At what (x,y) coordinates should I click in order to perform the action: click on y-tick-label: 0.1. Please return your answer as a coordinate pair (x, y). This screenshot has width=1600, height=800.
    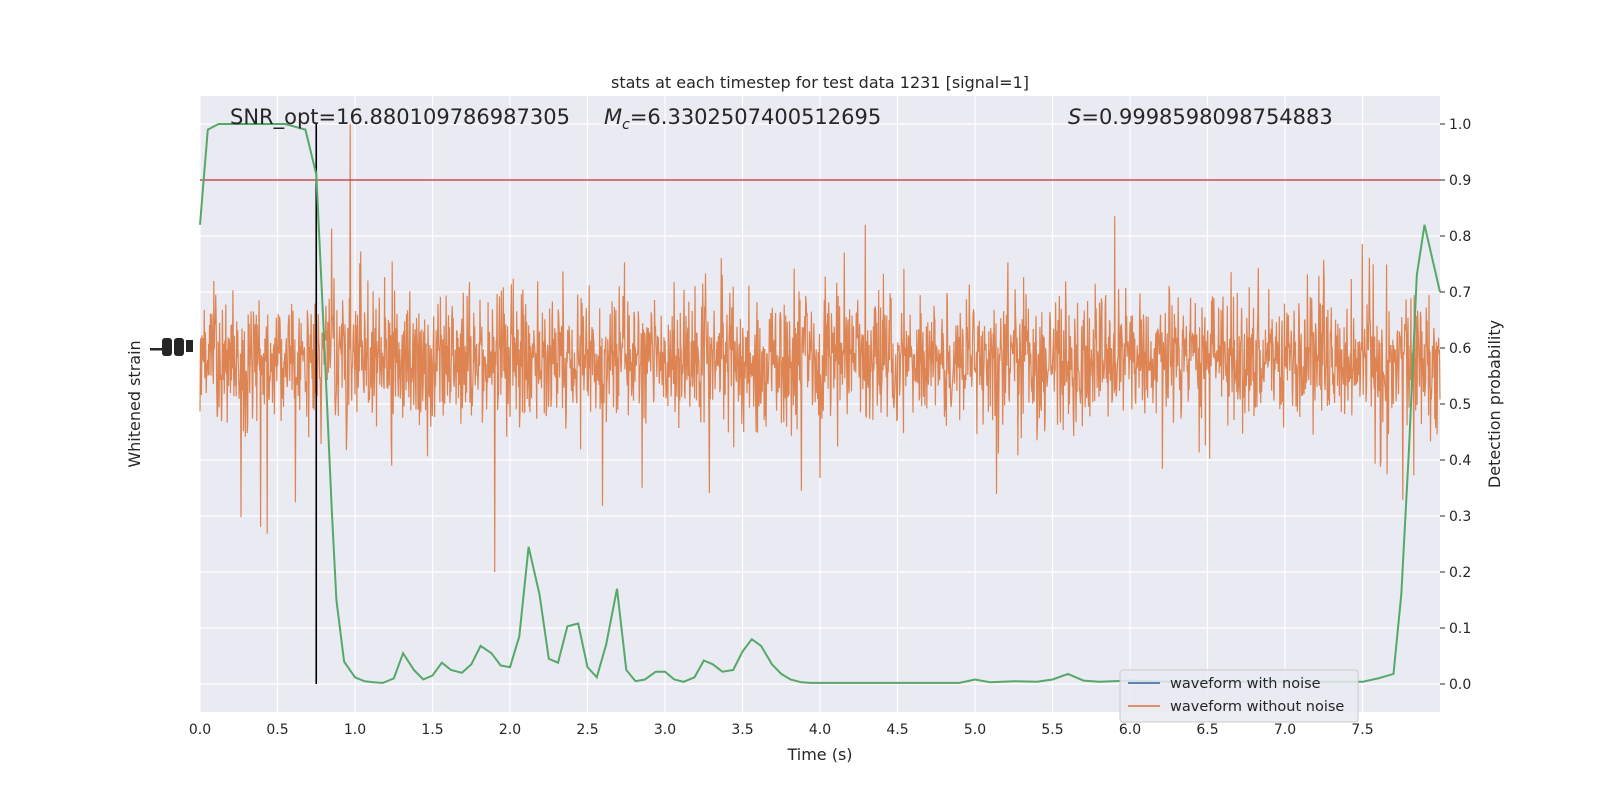
    Looking at the image, I should click on (1460, 629).